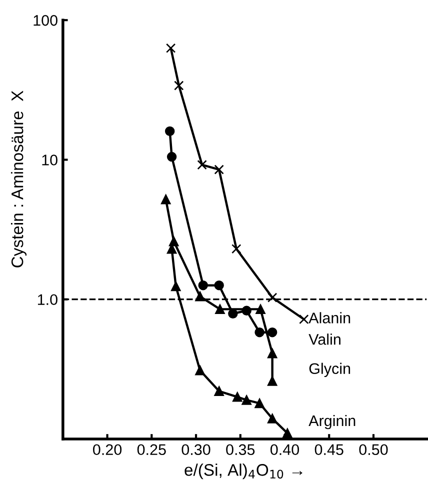 This screenshot has height=491, width=428. Describe the element at coordinates (196, 450) in the screenshot. I see `x-tick-label: 0.30` at that location.